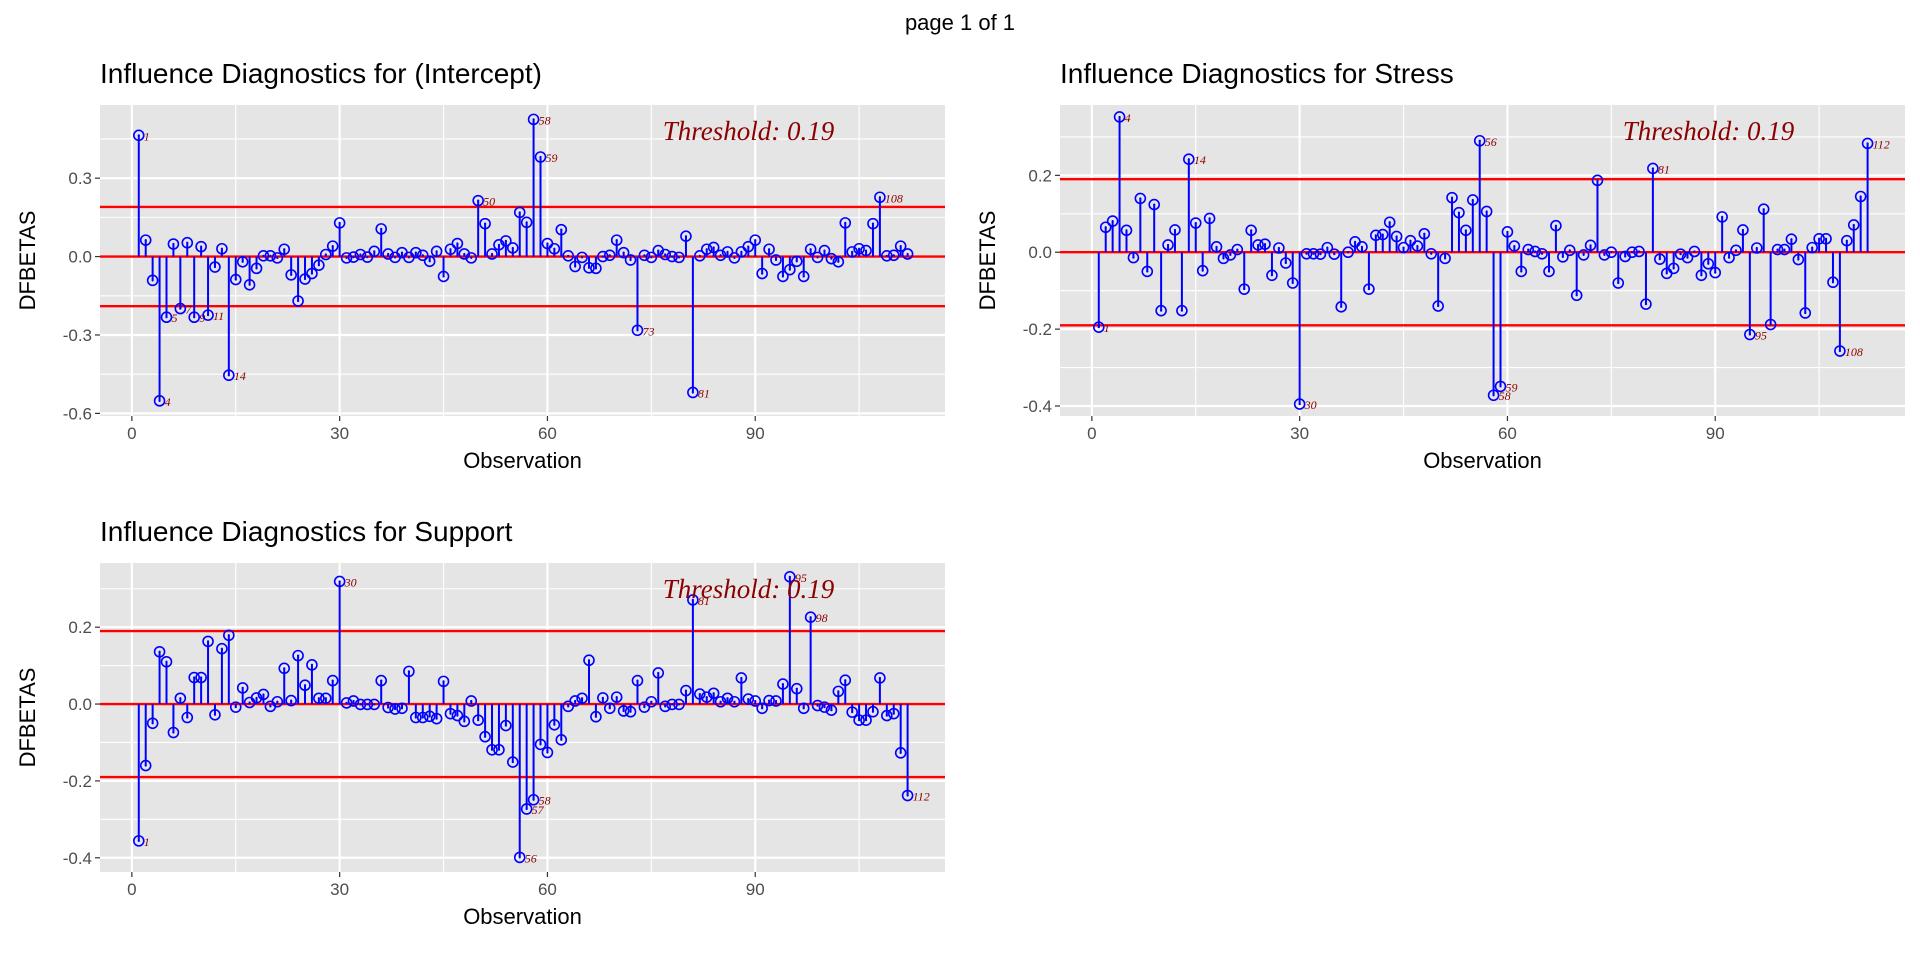  What do you see at coordinates (1299, 433) in the screenshot?
I see `x-tick-label: 30` at bounding box center [1299, 433].